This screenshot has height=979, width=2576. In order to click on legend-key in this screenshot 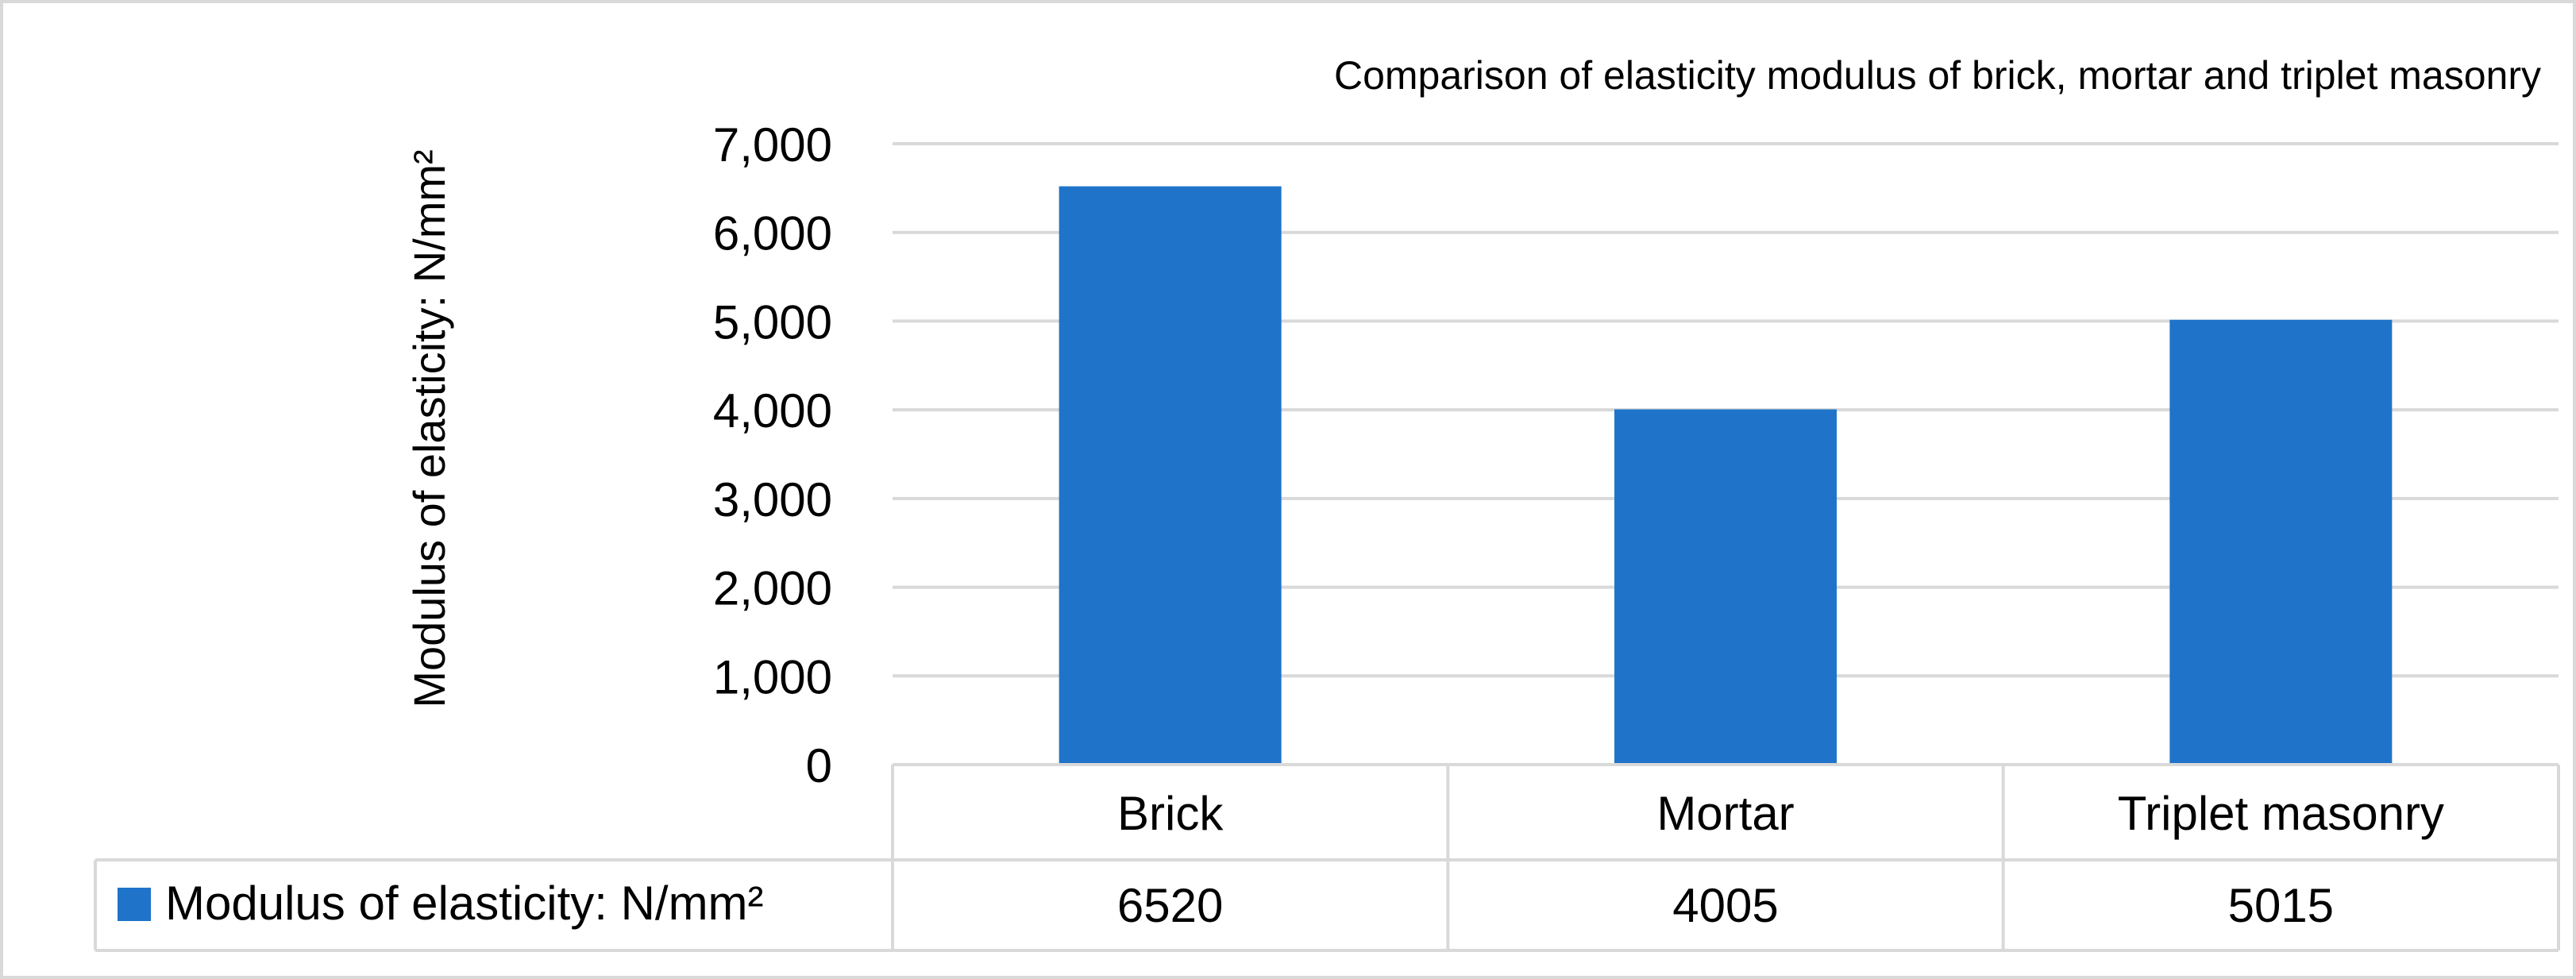, I will do `click(134, 905)`.